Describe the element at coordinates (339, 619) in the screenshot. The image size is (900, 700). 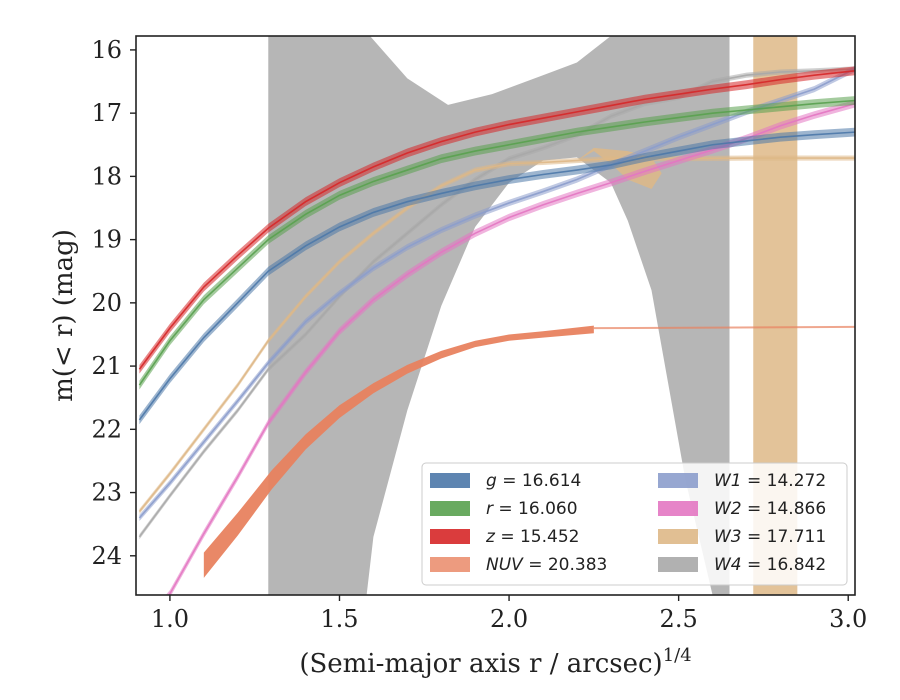
I see `x-tick-label: 1.5` at that location.